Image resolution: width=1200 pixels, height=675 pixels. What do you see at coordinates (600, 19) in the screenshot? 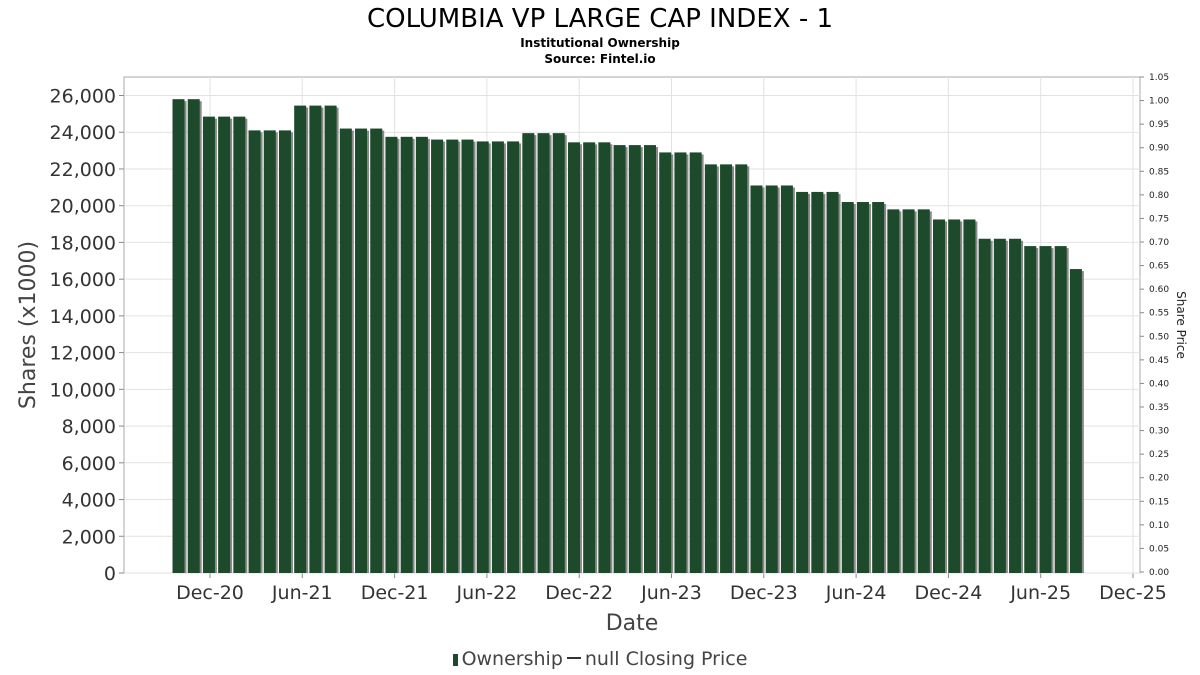
I see `chart-title: COLUMBIA VP LARGE CAP INDEX - 1` at bounding box center [600, 19].